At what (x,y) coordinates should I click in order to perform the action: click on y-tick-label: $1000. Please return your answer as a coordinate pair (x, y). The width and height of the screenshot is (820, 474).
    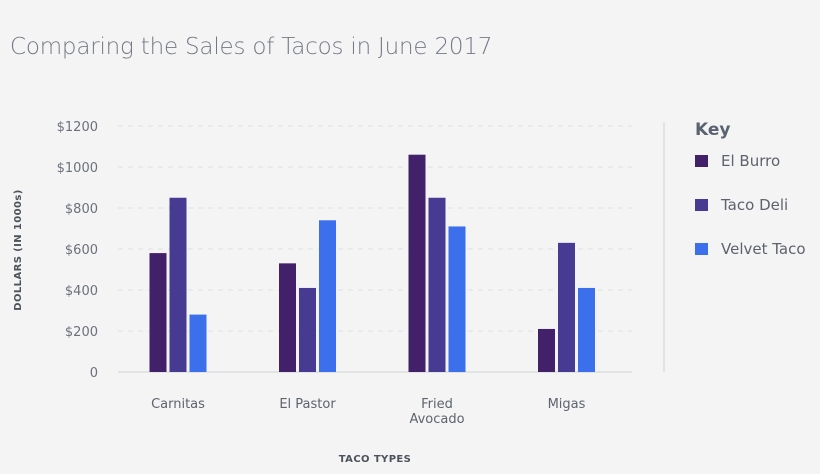
    Looking at the image, I should click on (77, 168).